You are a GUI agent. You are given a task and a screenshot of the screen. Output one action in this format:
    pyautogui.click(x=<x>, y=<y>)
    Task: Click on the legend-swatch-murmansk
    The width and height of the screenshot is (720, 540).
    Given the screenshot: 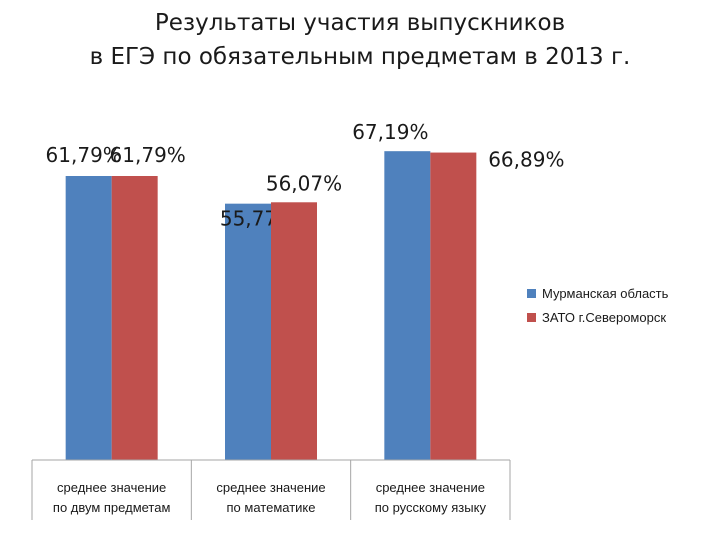 What is the action you would take?
    pyautogui.click(x=531, y=293)
    